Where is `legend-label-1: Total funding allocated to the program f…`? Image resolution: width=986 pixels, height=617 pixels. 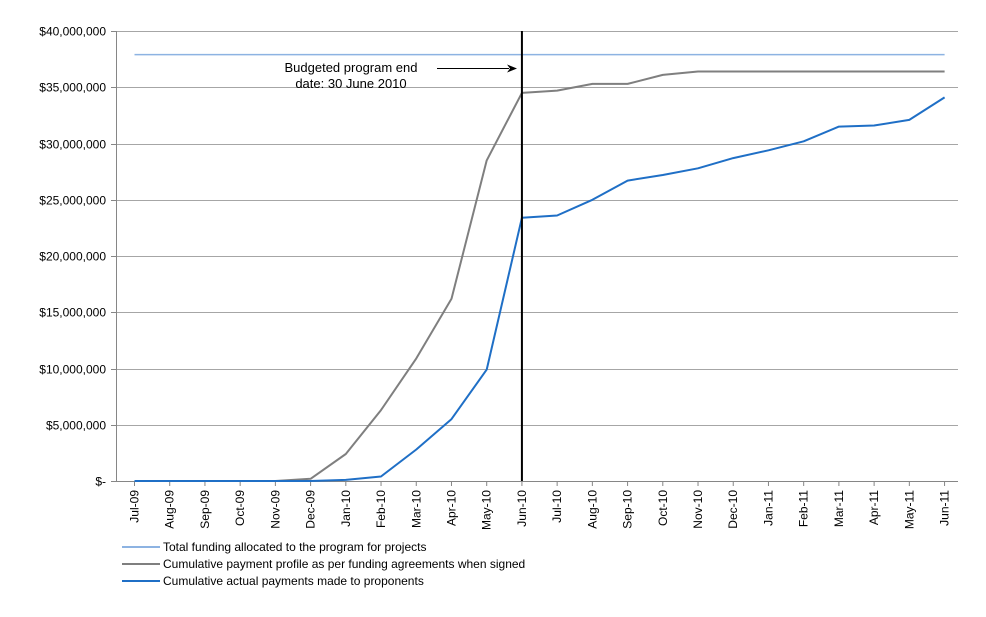 legend-label-1: Total funding allocated to the program f… is located at coordinates (294, 547).